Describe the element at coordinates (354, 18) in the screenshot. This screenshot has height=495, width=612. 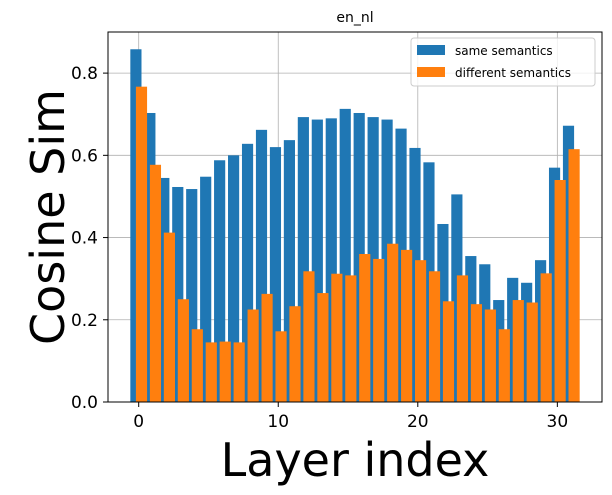
I see `chart-title: en_nl` at that location.